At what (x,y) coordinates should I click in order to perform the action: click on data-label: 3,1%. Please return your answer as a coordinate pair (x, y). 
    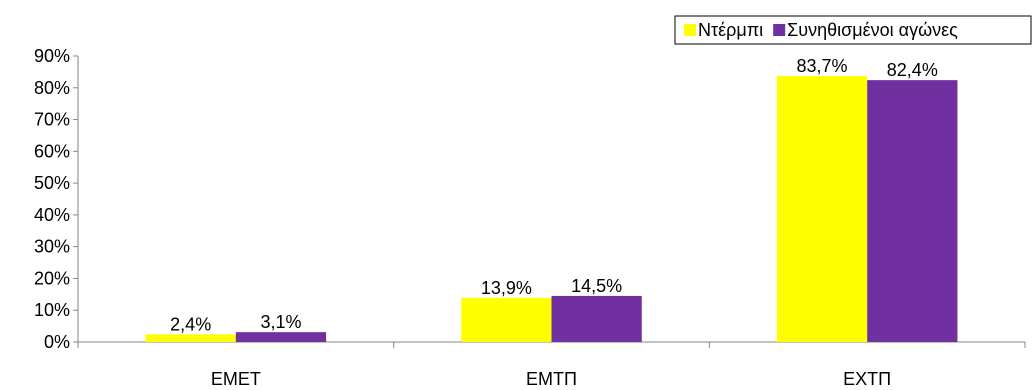
    Looking at the image, I should click on (280, 322).